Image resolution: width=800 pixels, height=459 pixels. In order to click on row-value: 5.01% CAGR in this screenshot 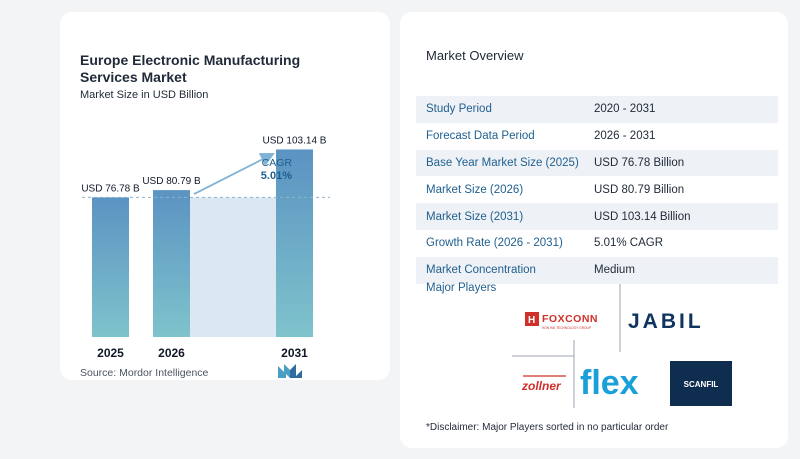, I will do `click(629, 243)`.